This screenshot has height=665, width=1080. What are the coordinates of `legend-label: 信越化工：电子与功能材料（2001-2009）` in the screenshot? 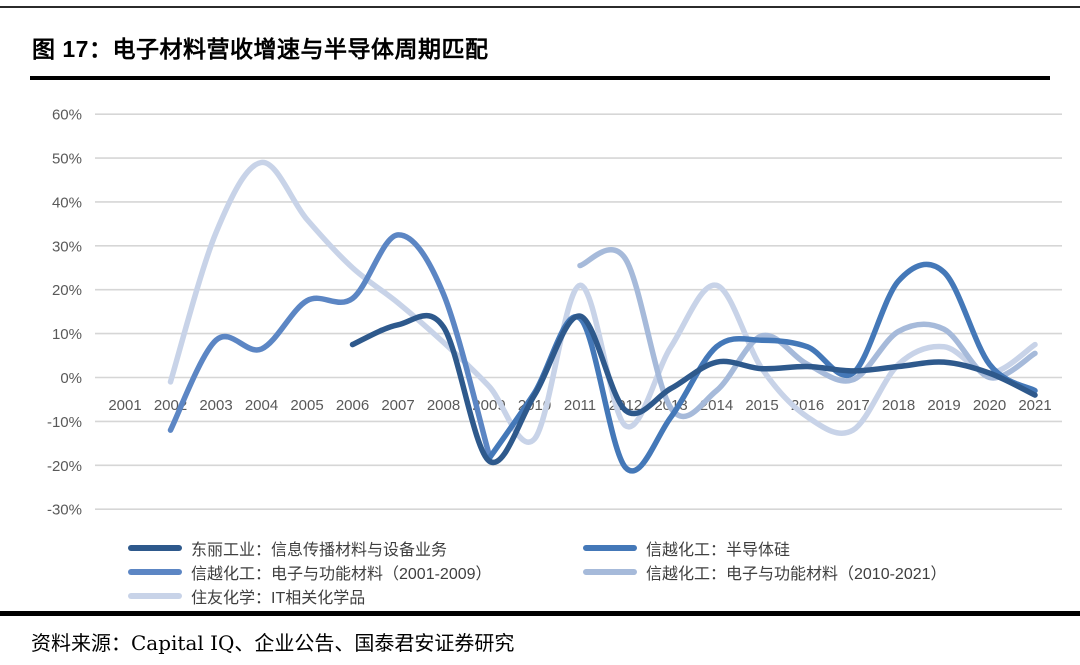 It's located at (341, 574).